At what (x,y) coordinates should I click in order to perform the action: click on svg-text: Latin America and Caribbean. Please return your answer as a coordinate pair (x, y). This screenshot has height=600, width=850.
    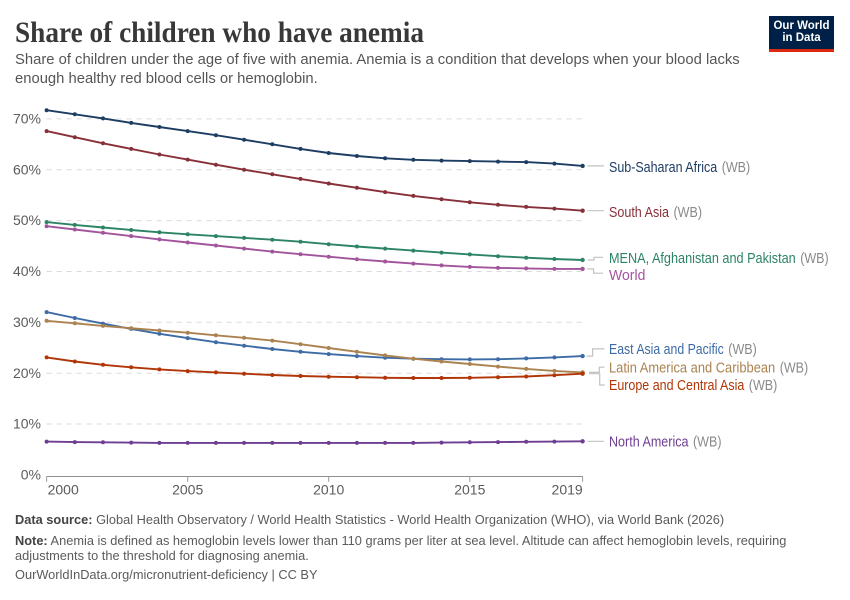
    Looking at the image, I should click on (692, 368).